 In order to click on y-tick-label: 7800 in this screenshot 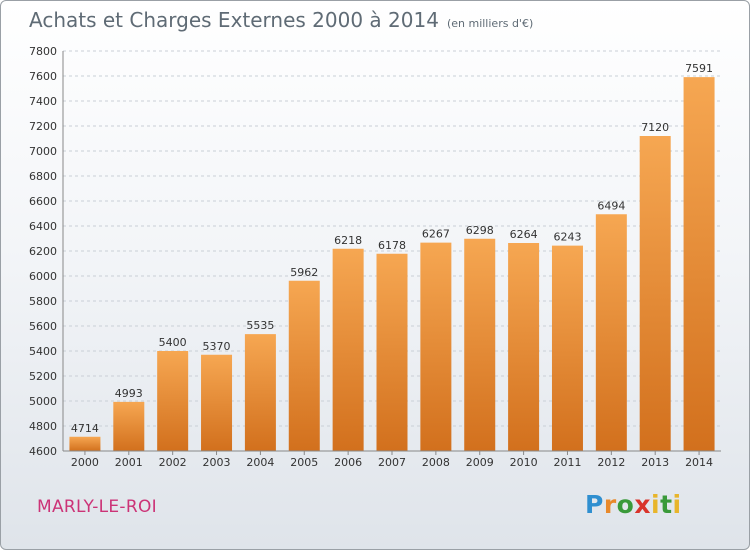, I will do `click(43, 51)`.